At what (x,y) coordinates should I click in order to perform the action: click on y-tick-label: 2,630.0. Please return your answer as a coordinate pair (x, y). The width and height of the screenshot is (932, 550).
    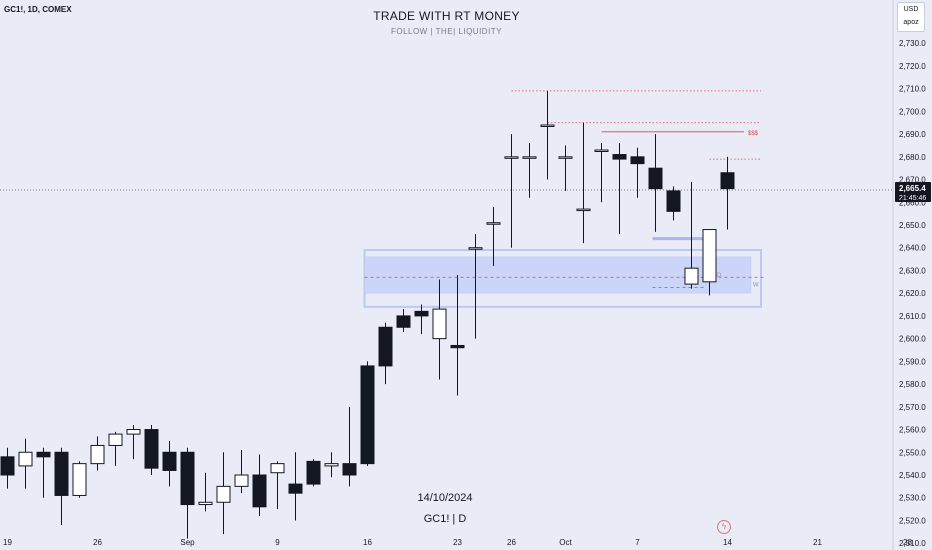
    Looking at the image, I should click on (912, 270).